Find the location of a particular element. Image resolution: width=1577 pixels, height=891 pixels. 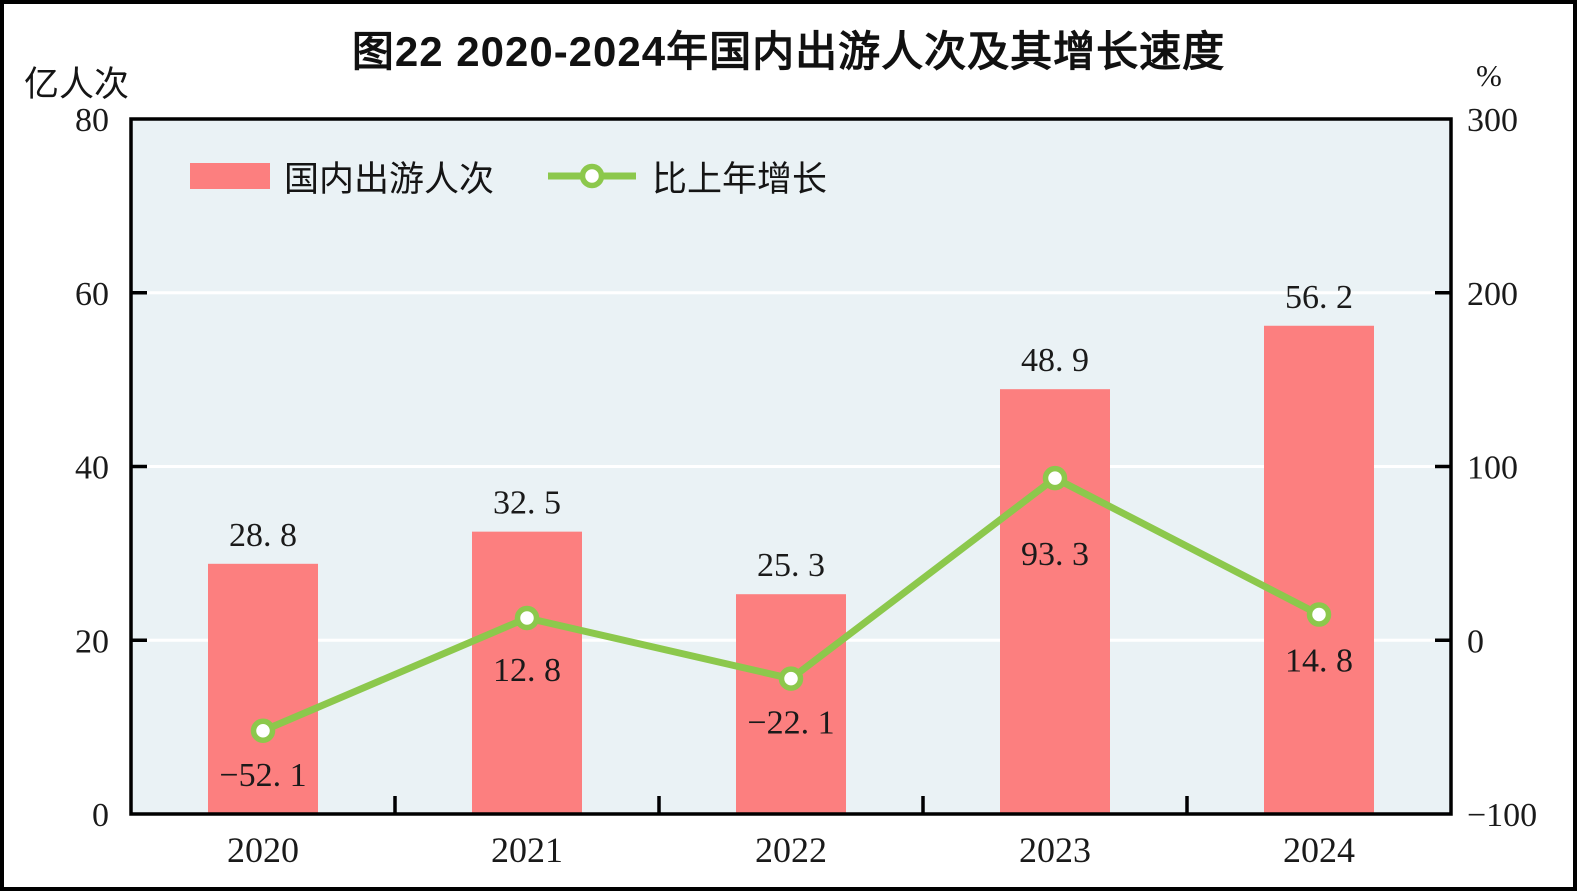

bar-2024 is located at coordinates (1319, 569).